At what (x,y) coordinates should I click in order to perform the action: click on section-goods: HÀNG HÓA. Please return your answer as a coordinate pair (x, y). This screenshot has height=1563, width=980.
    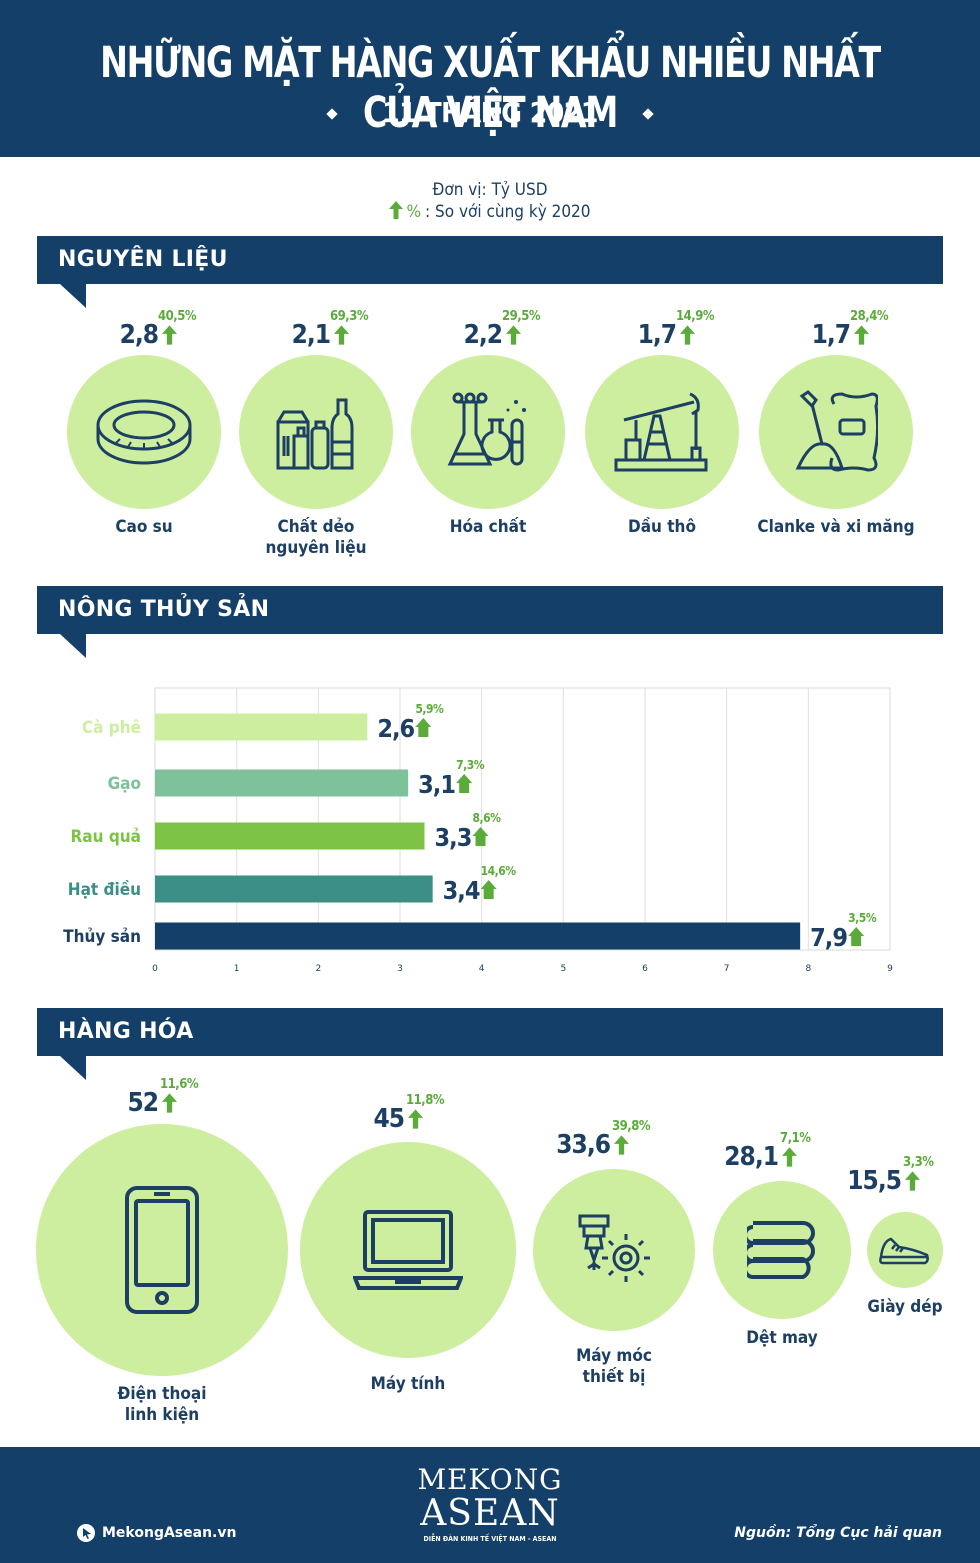
    Looking at the image, I should click on (490, 1032).